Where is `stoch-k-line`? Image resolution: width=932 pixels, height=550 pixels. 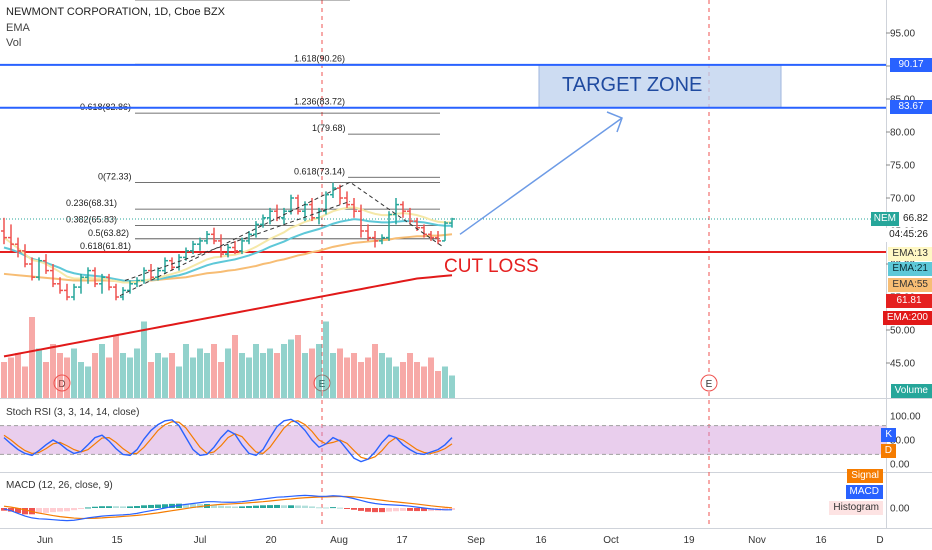 stoch-k-line is located at coordinates (228, 440).